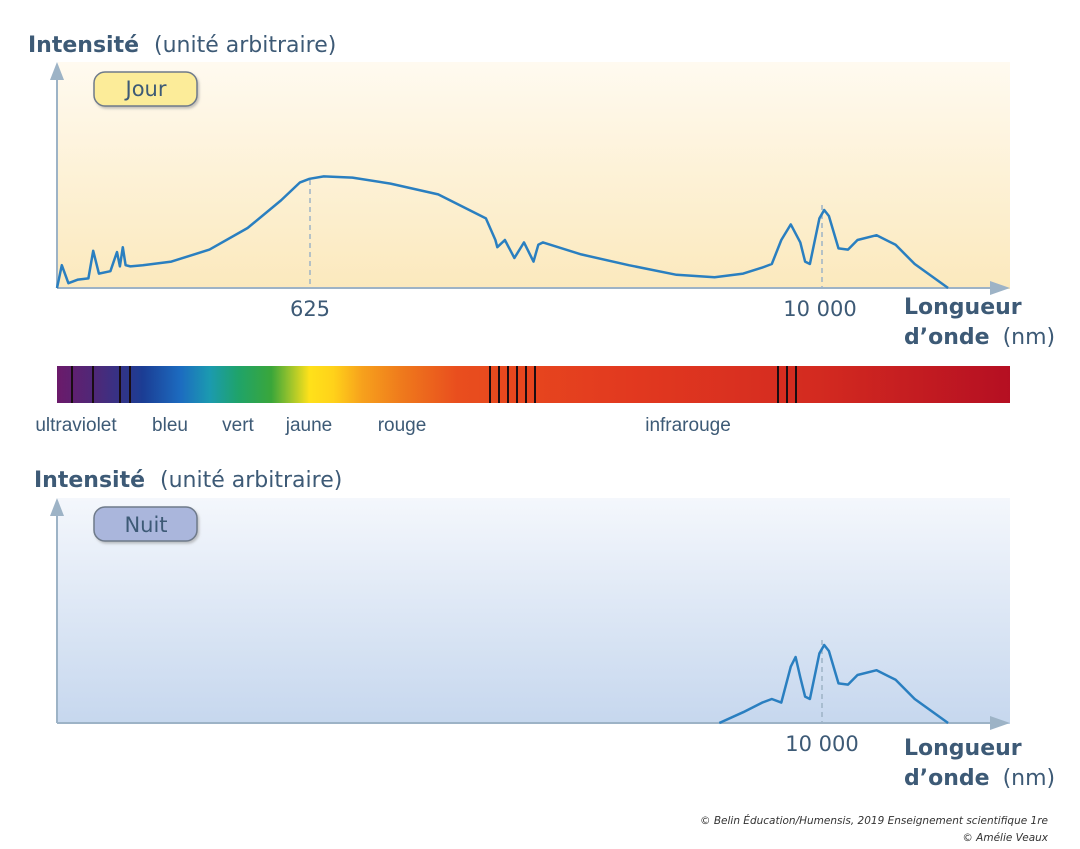  I want to click on night-x-label-line2: d’onde (nm), so click(979, 778).